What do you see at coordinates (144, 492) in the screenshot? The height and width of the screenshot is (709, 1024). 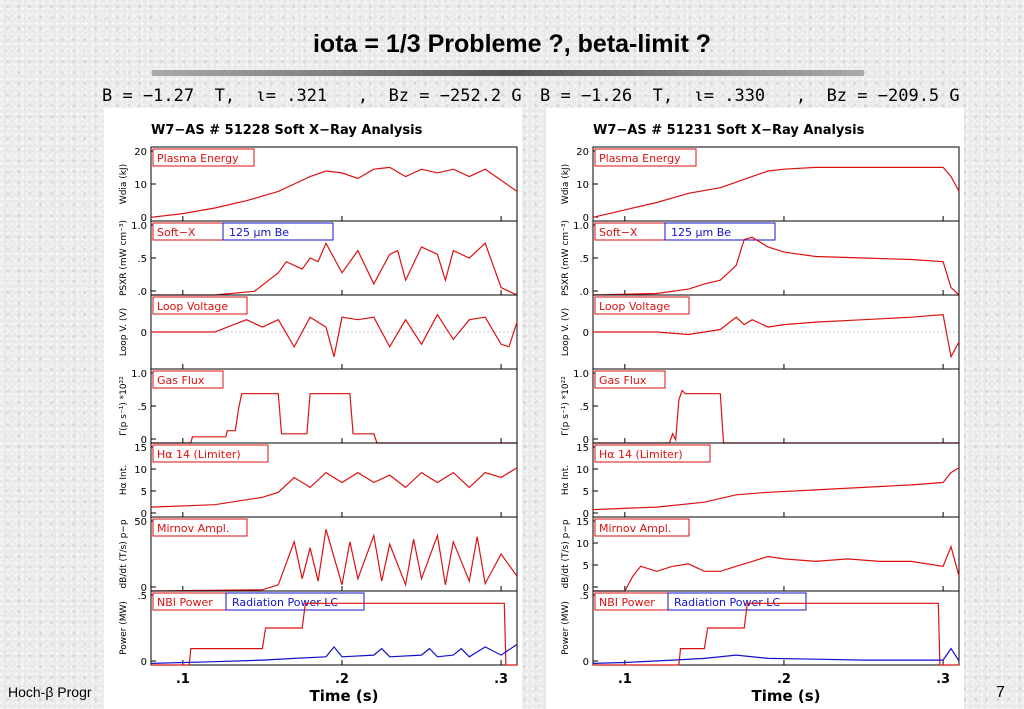 I see `left-ytick-label-4-2: 5` at bounding box center [144, 492].